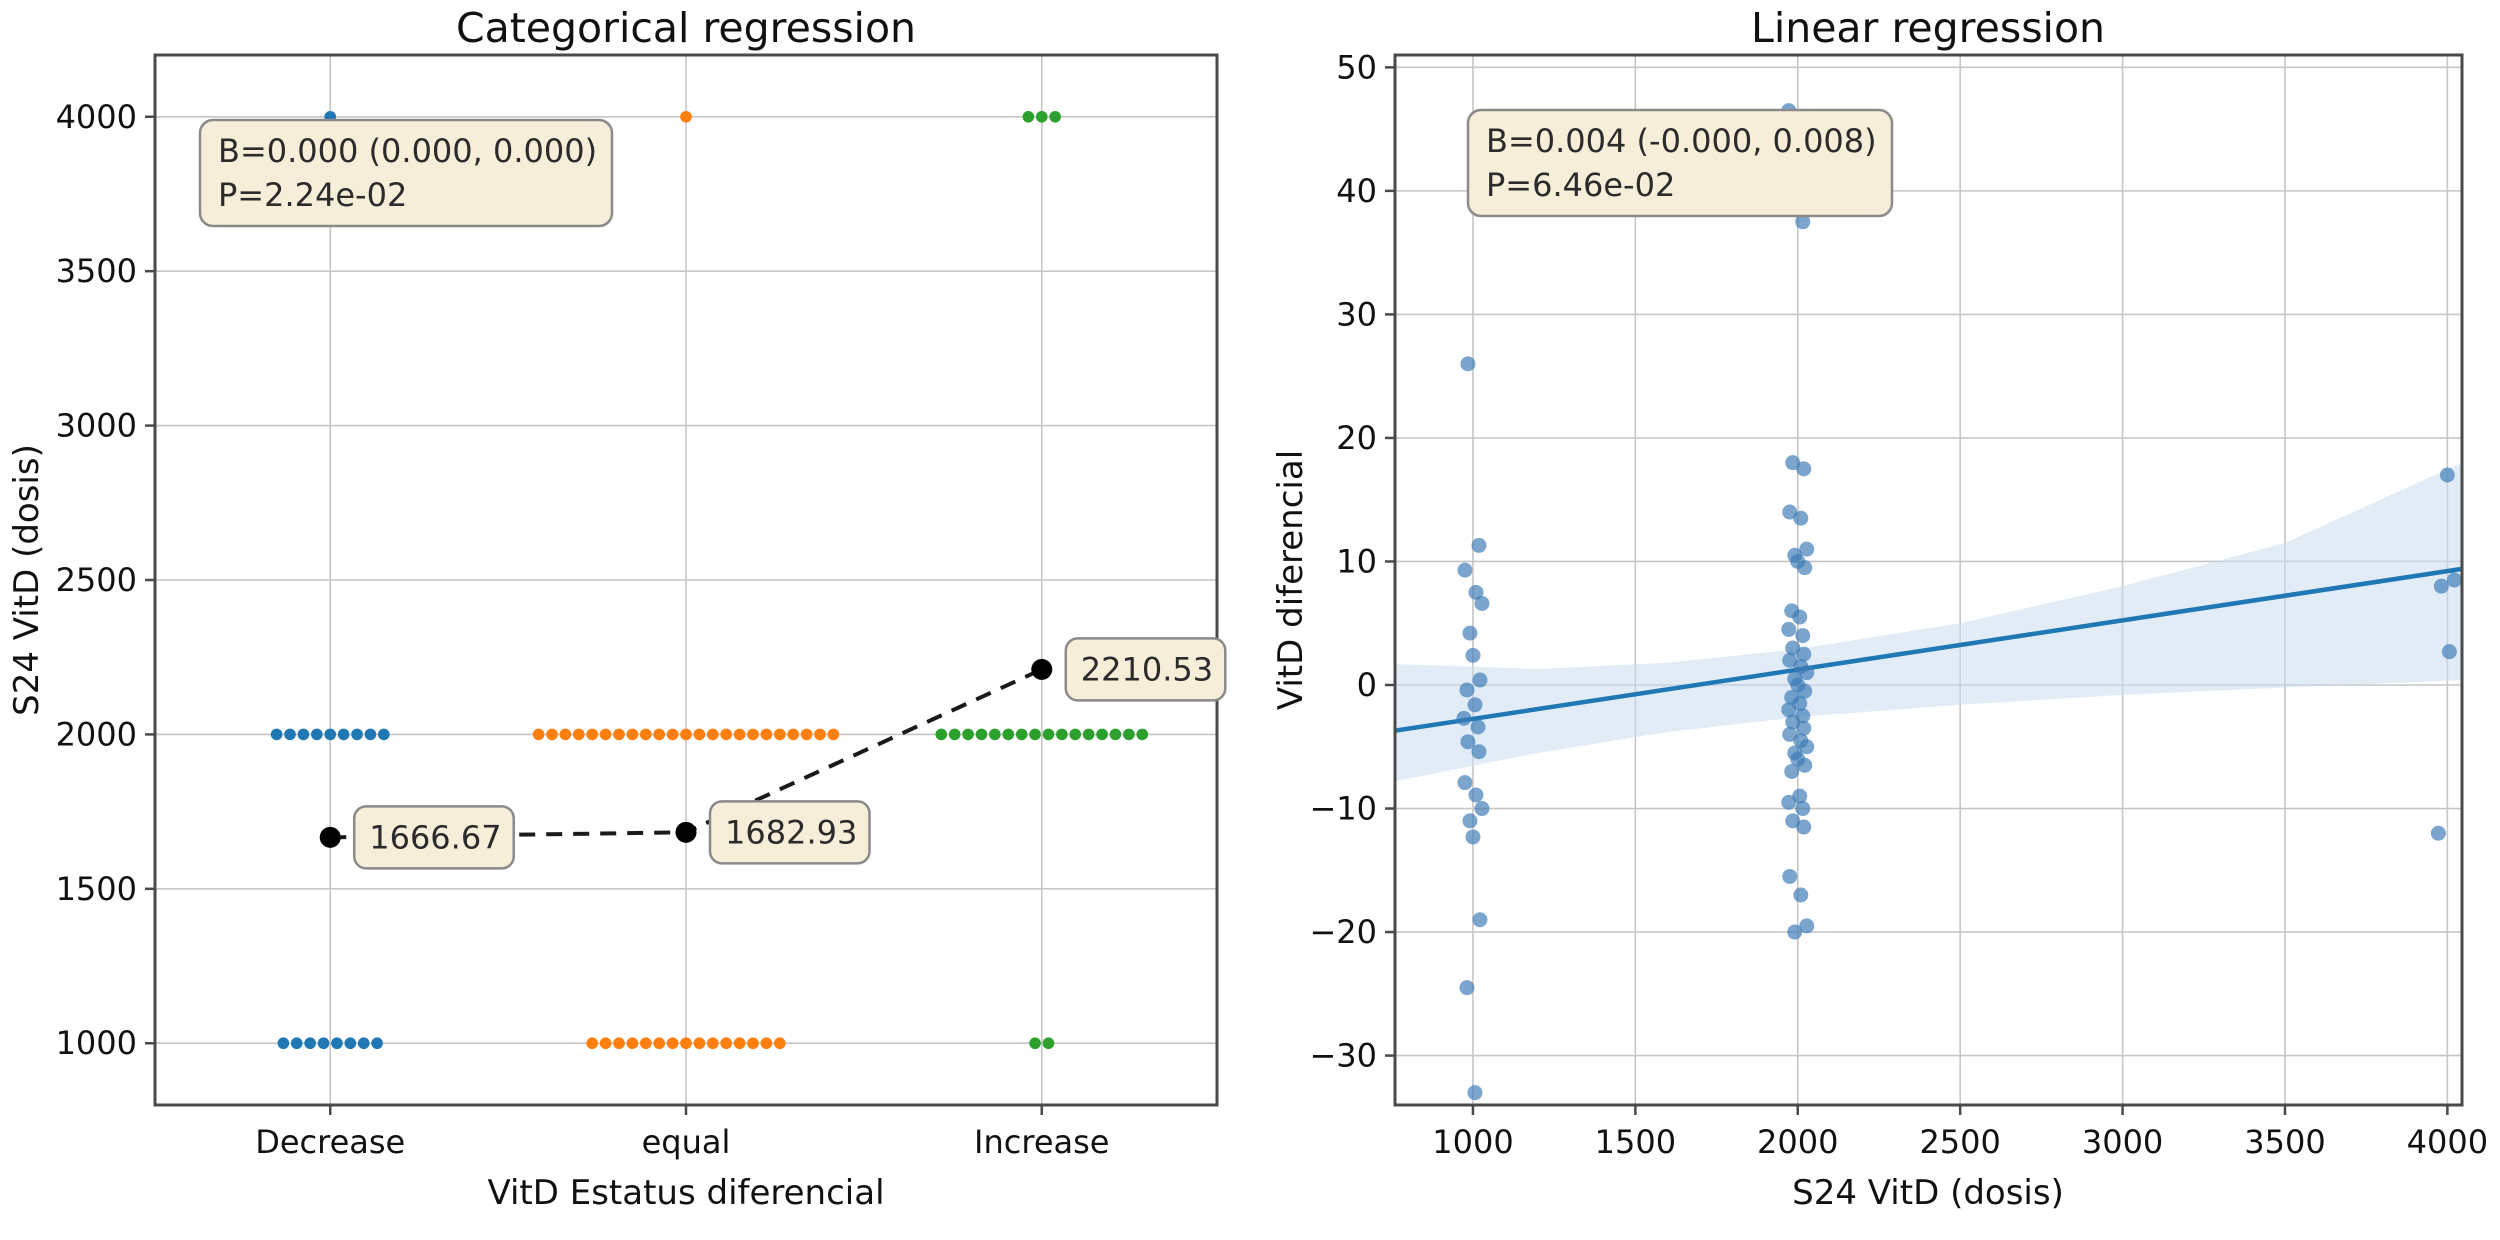 The image size is (2500, 1240). What do you see at coordinates (1343, 809) in the screenshot?
I see `y-tick-label: −10` at bounding box center [1343, 809].